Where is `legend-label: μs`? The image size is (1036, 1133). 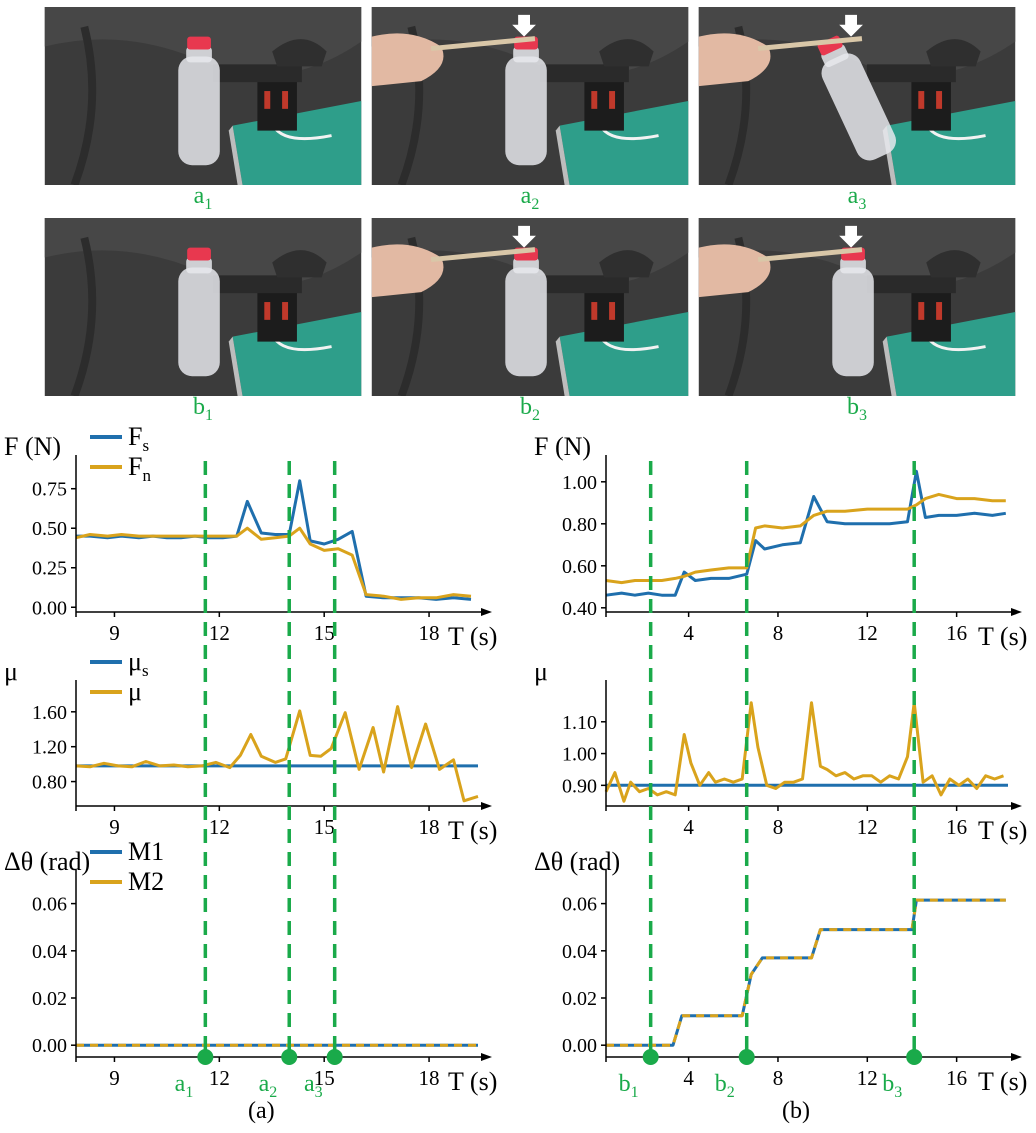 legend-label: μs is located at coordinates (138, 663).